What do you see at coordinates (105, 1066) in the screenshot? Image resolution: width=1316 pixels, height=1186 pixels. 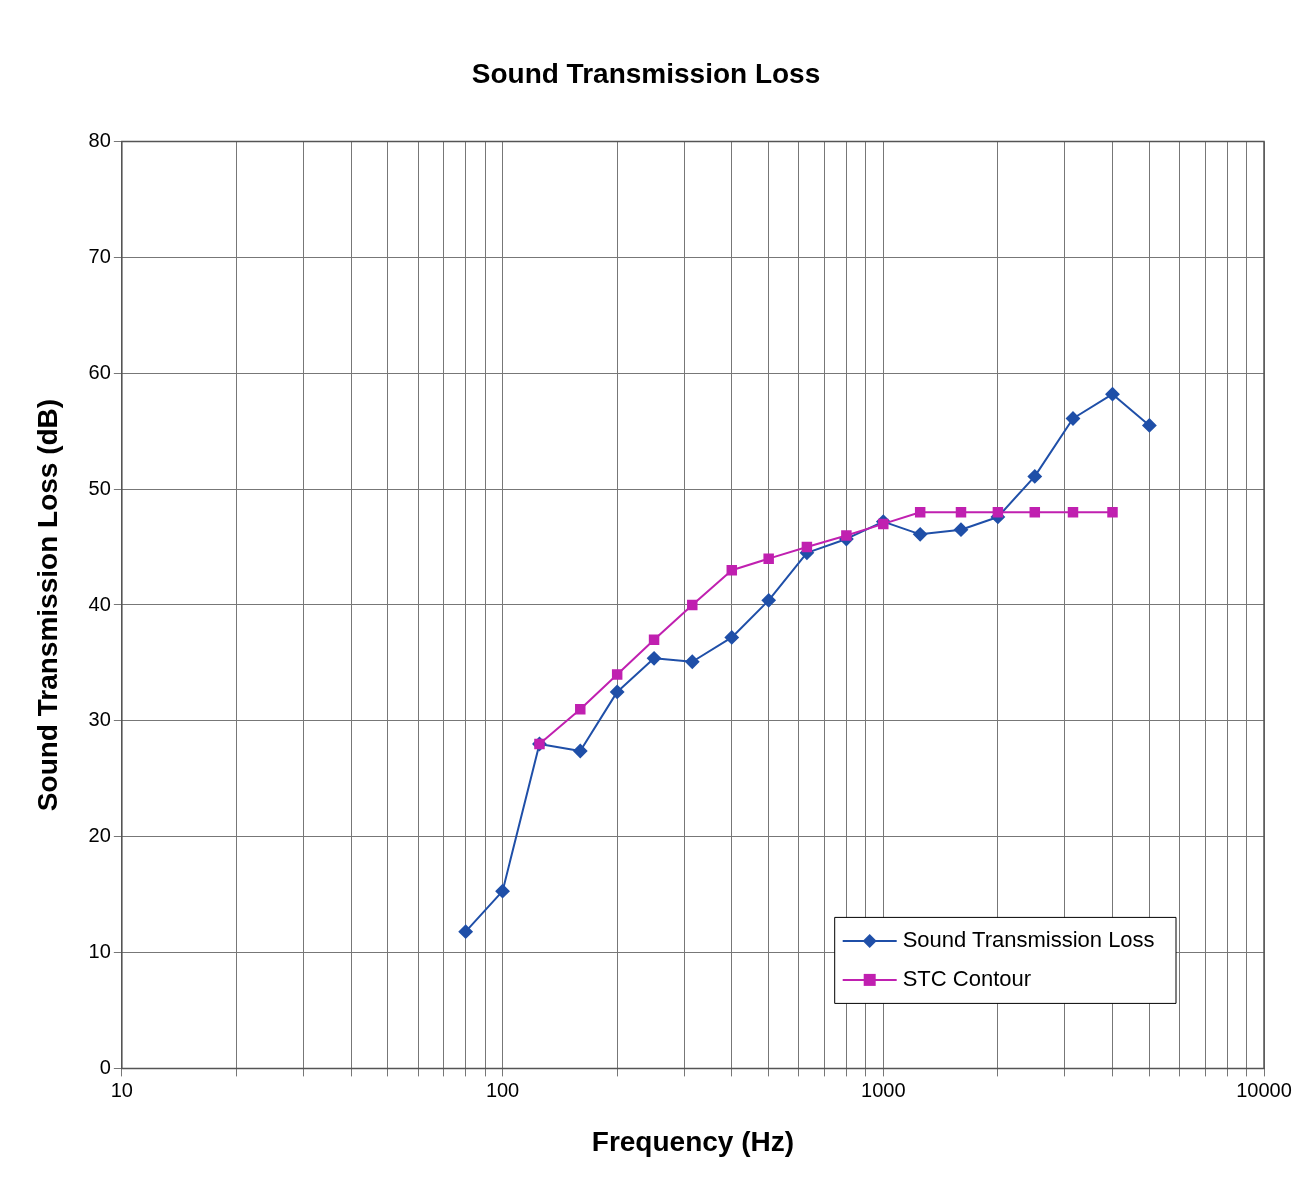 I see `y-tick-label: 0` at bounding box center [105, 1066].